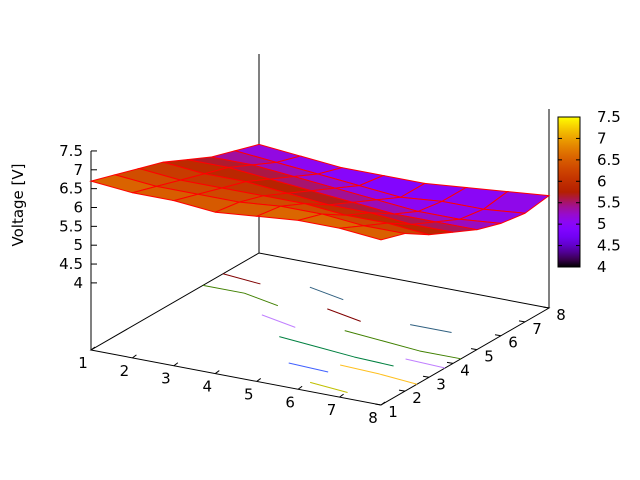 The width and height of the screenshot is (640, 480). What do you see at coordinates (441, 384) in the screenshot?
I see `y-tick-label: 3` at bounding box center [441, 384].